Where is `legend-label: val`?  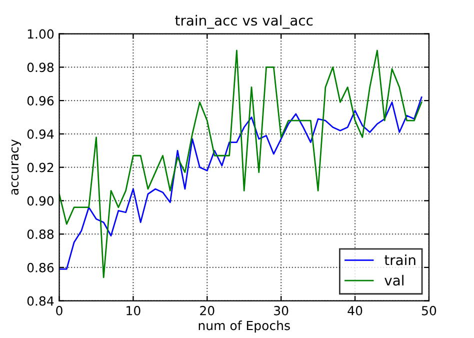 legend-label: val is located at coordinates (394, 280).